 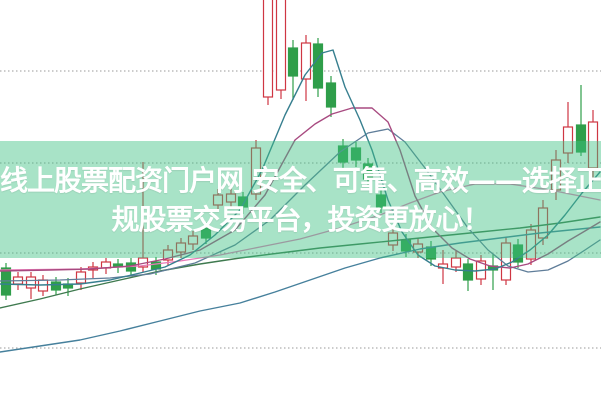 I want to click on promo-line-1: 线上股票配资门户网 安全、可靠、高效——选择正, so click(x=300, y=180).